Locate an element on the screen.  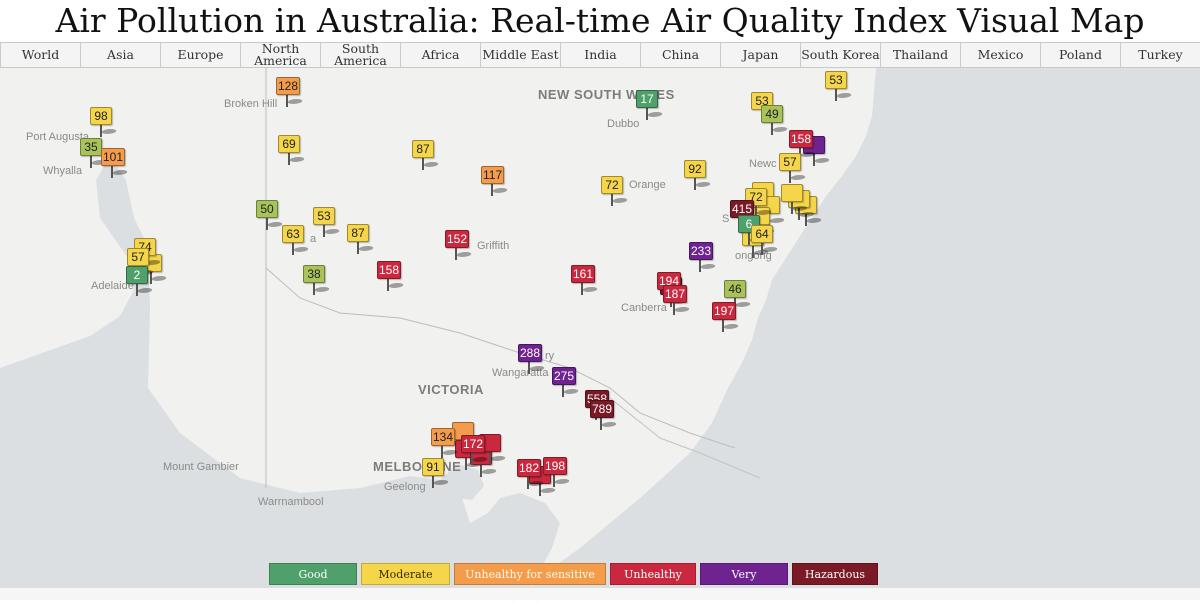
legend-hazardous: Hazardous is located at coordinates (835, 574).